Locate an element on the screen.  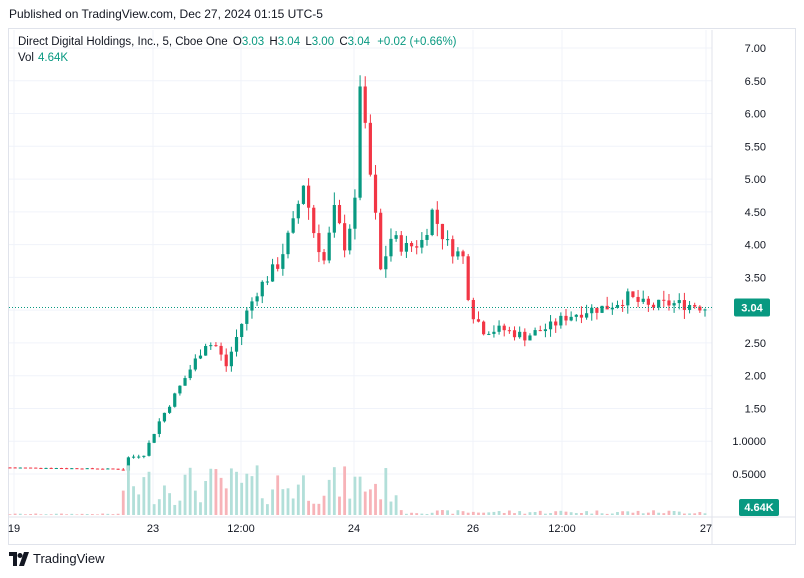
volume-value: 4.64K is located at coordinates (53, 58).